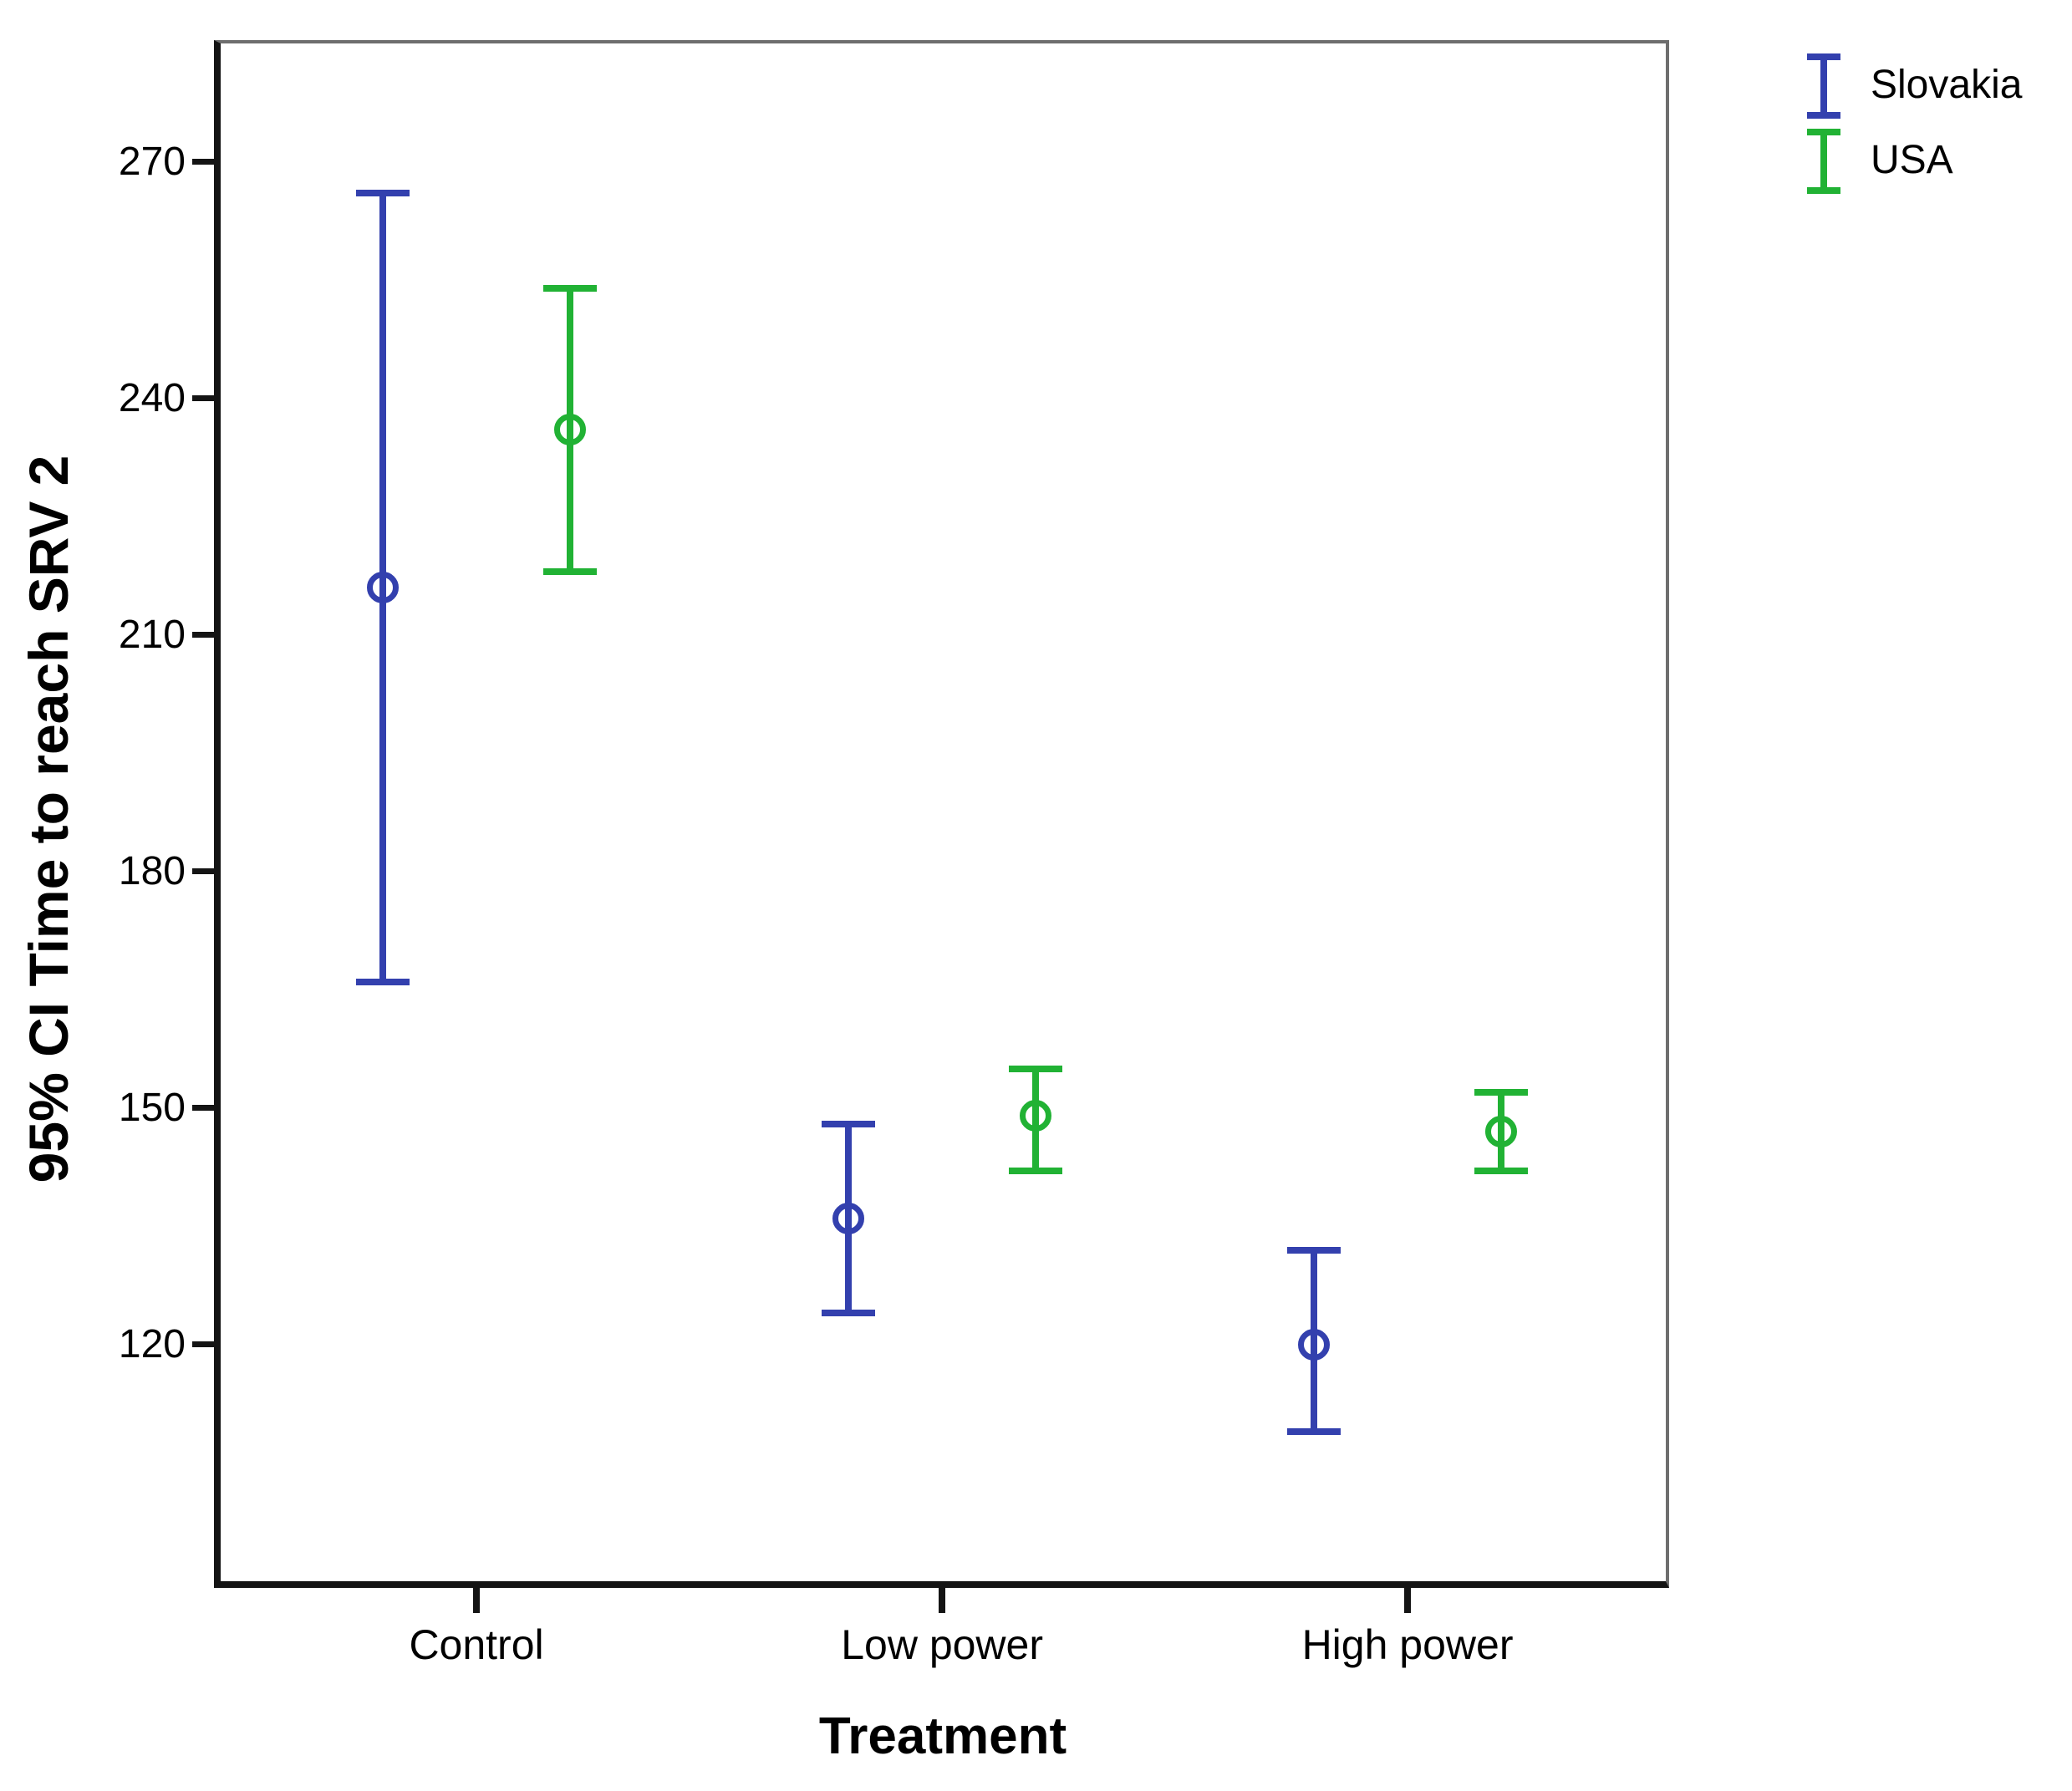 The width and height of the screenshot is (2072, 1791). What do you see at coordinates (942, 1644) in the screenshot?
I see `x-category-label-low-power: Low power` at bounding box center [942, 1644].